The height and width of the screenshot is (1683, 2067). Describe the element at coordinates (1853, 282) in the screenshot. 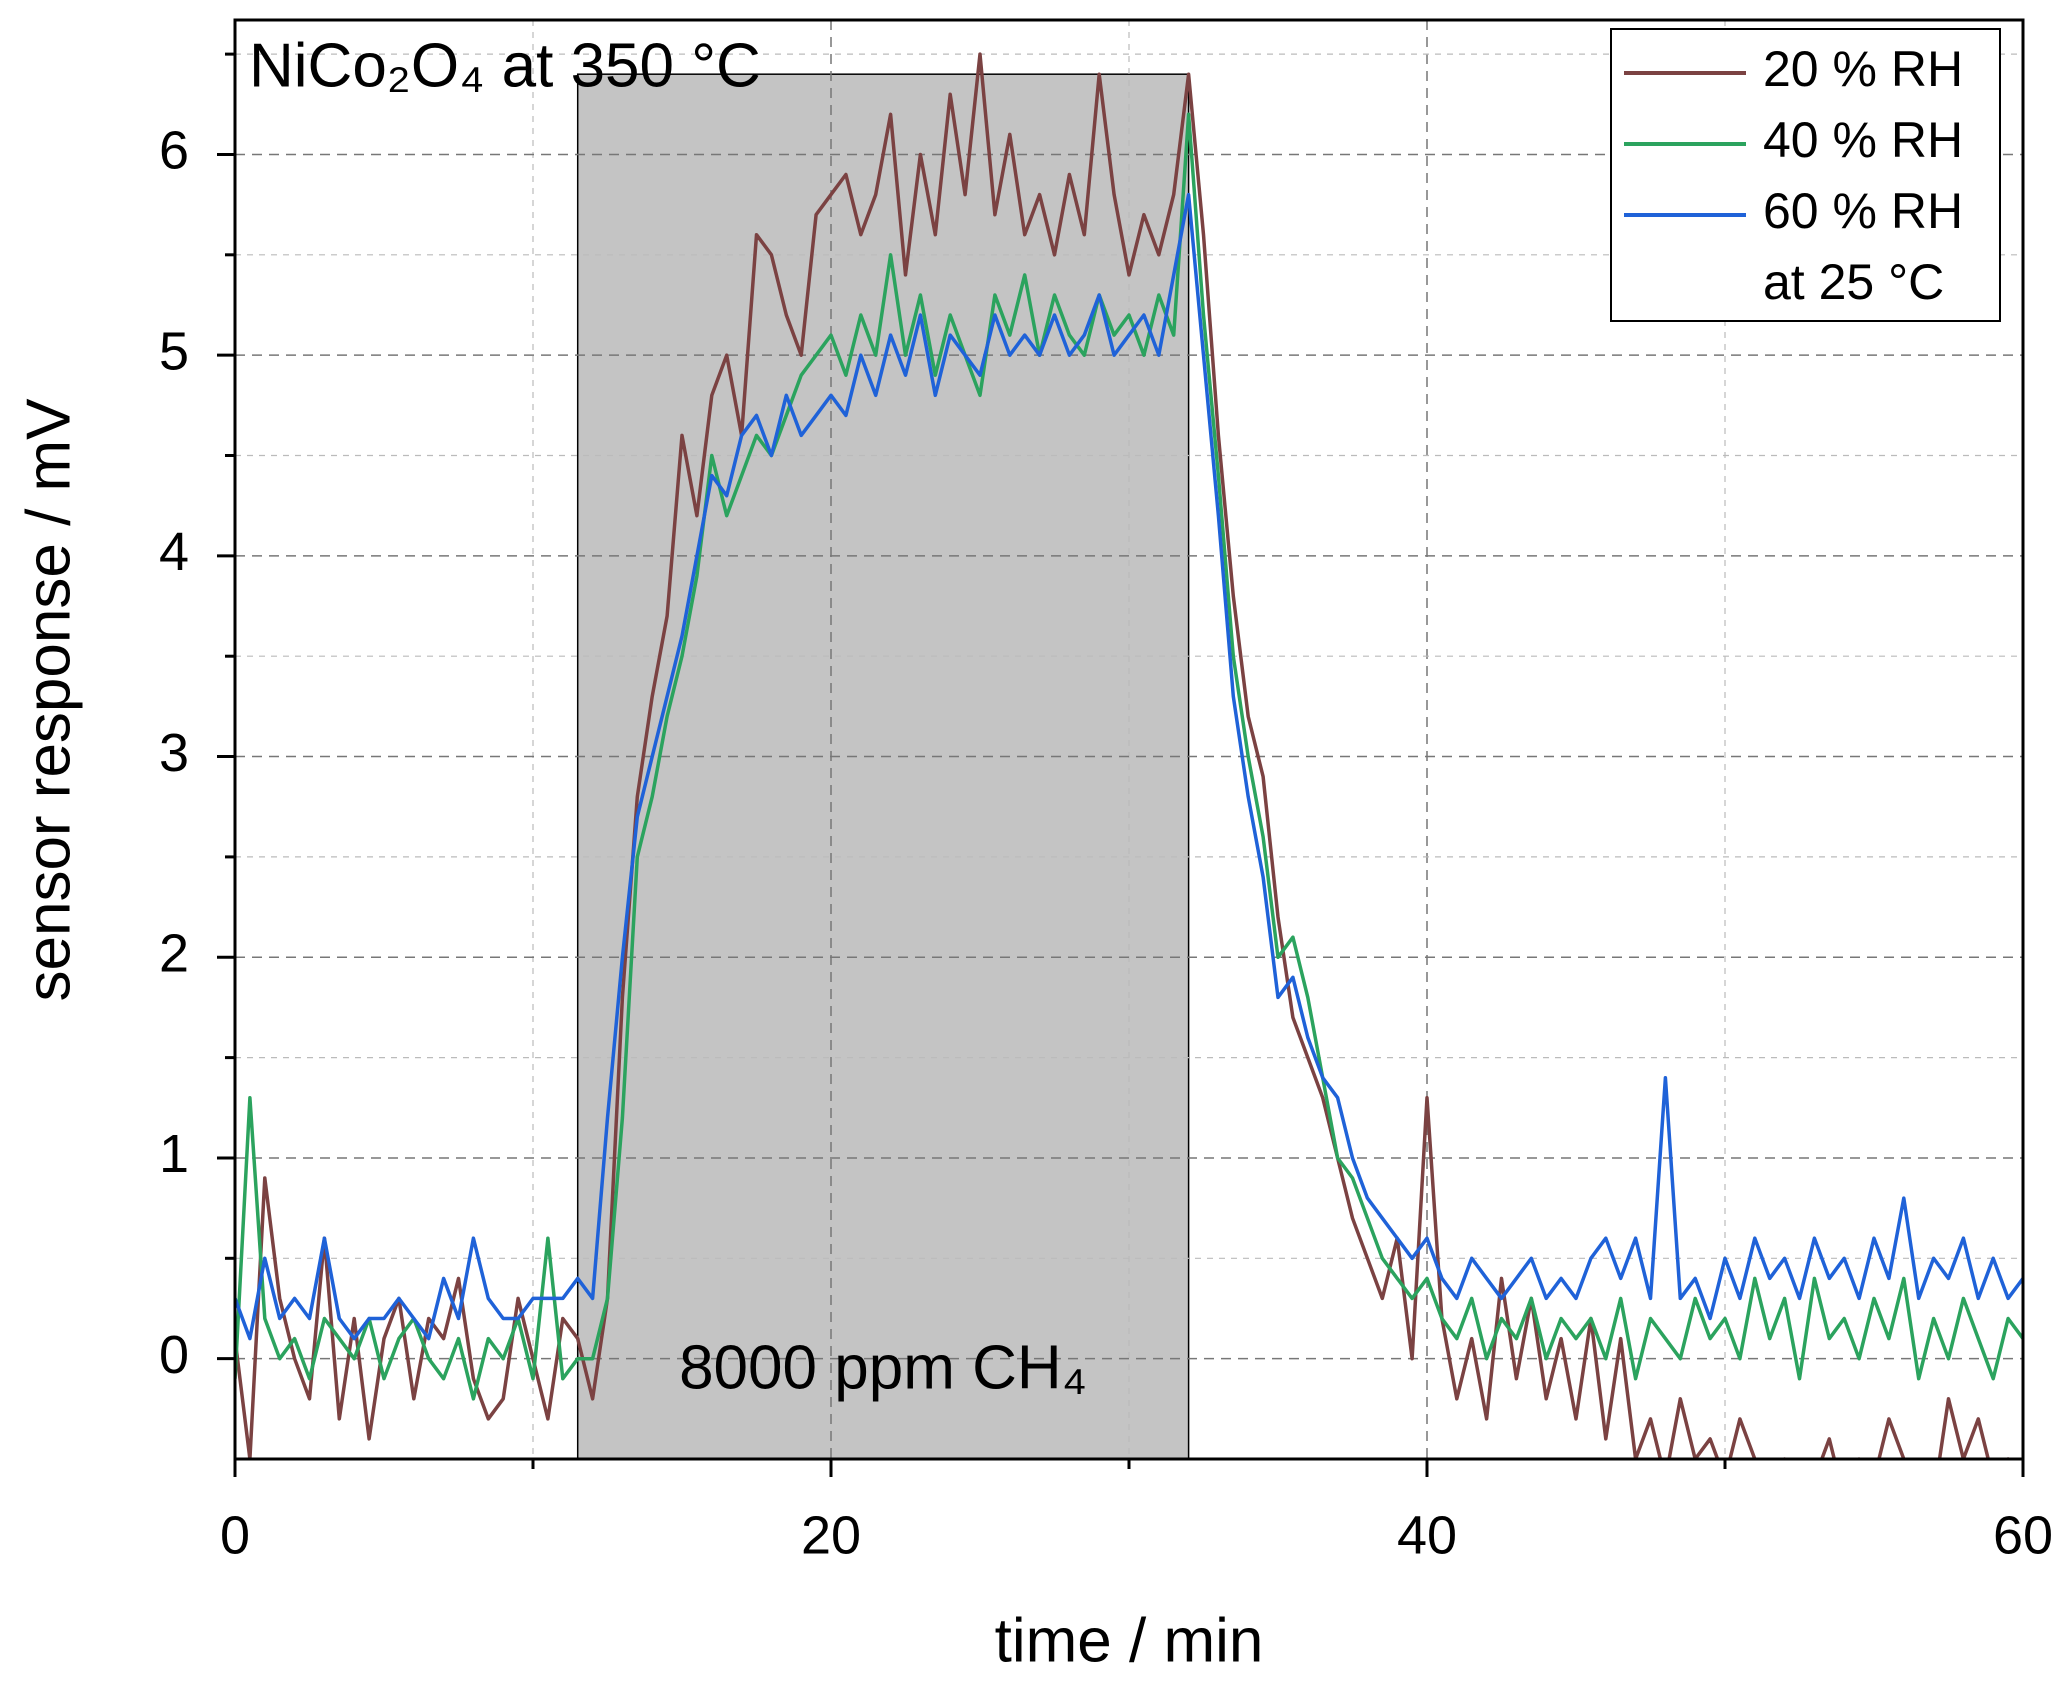

I see `legend-note: at 25 °C` at that location.